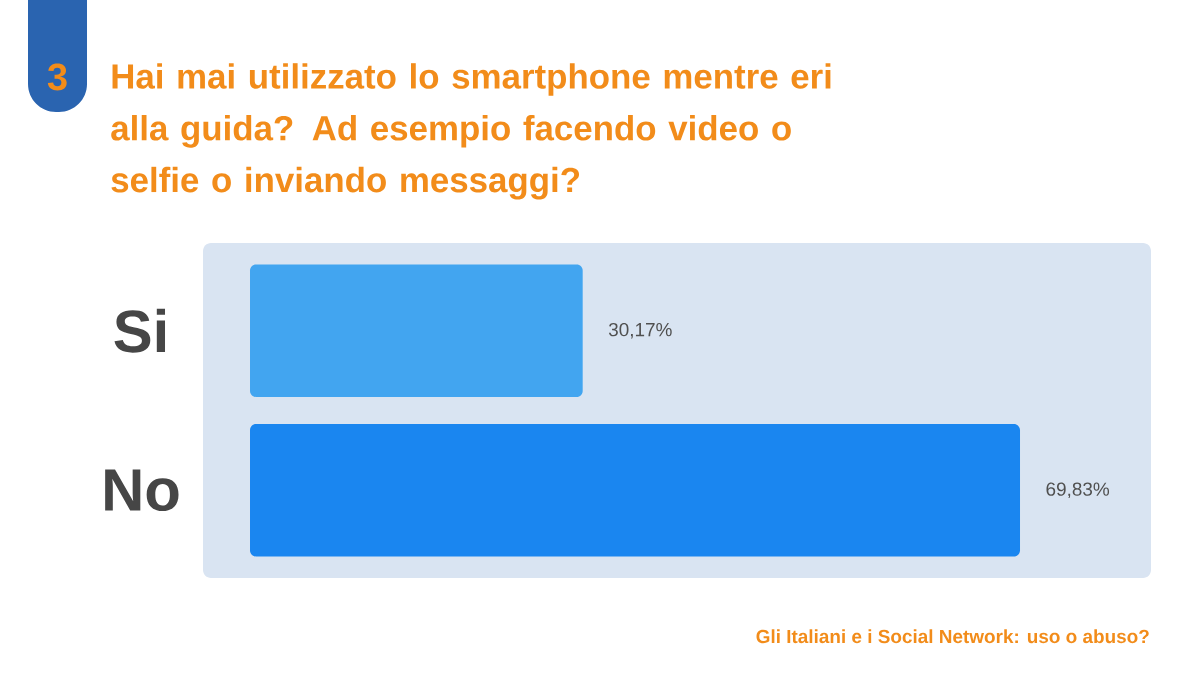  I want to click on data-label: 69,83%, so click(1078, 490).